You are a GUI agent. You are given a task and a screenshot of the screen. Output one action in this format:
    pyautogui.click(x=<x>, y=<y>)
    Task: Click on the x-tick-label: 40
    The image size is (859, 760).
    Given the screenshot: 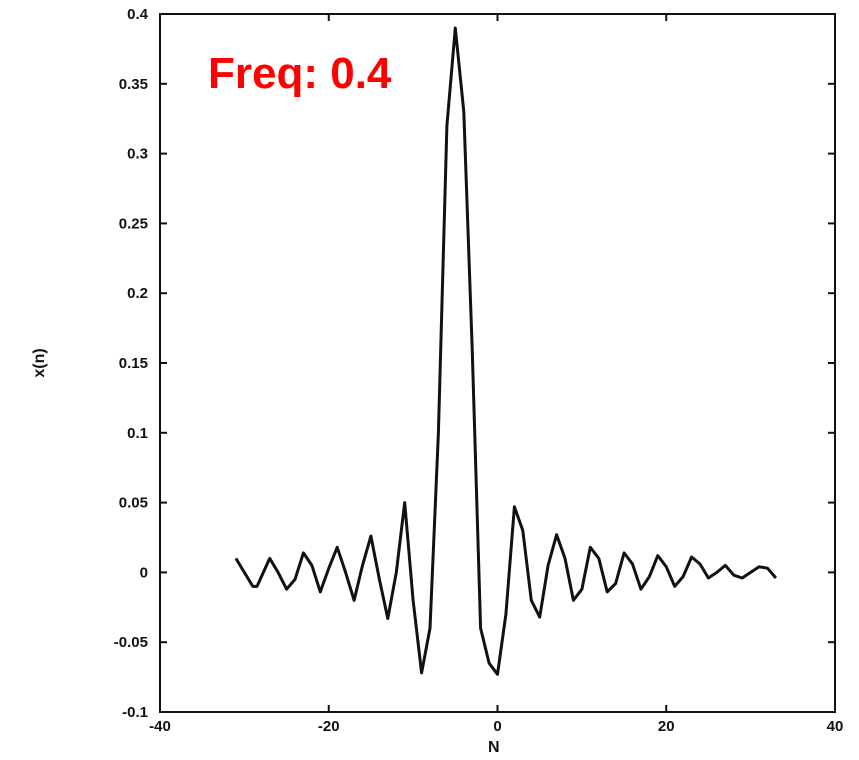 What is the action you would take?
    pyautogui.click(x=835, y=726)
    